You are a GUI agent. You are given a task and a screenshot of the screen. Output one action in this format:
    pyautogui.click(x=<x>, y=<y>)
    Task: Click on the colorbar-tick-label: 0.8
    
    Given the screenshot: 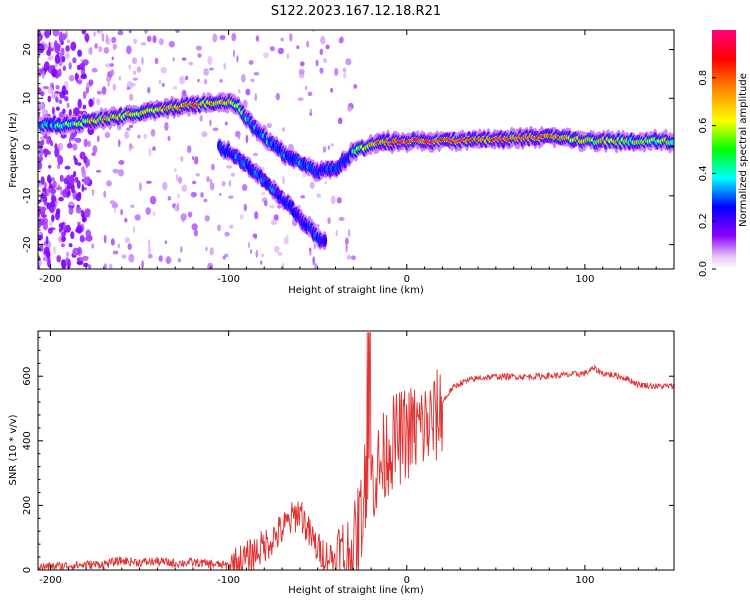 What is the action you would take?
    pyautogui.click(x=703, y=78)
    